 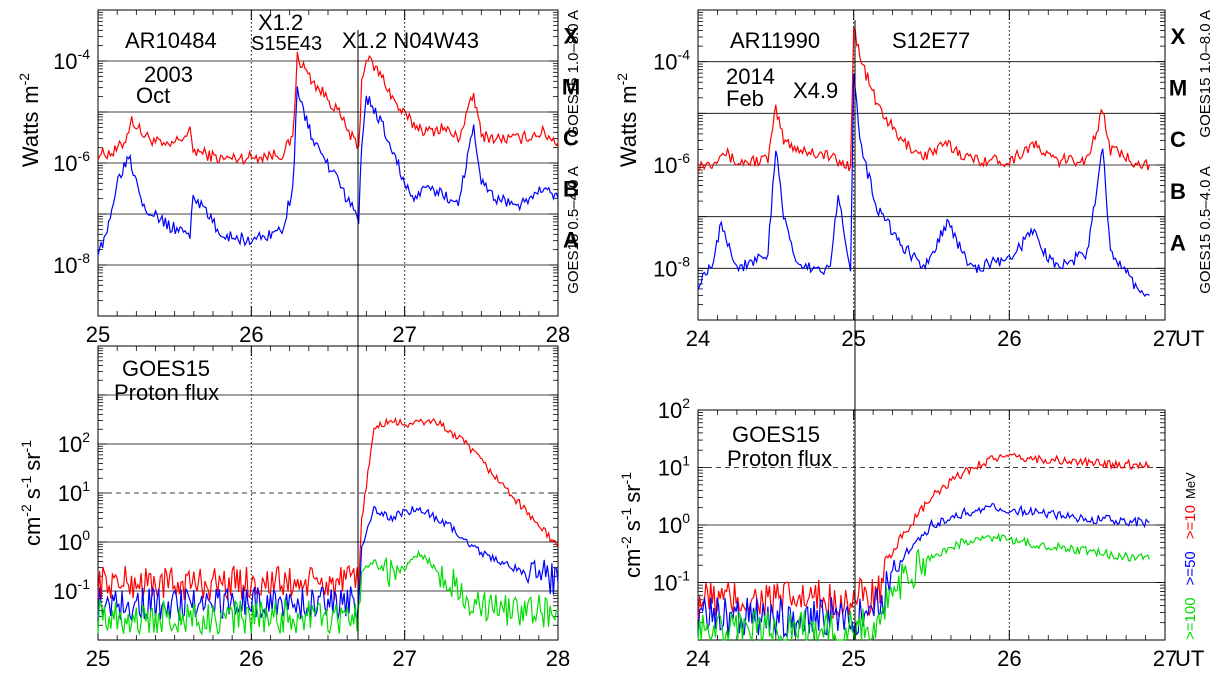 What do you see at coordinates (84, 156) in the screenshot?
I see `y-tick-exponent: -6` at bounding box center [84, 156].